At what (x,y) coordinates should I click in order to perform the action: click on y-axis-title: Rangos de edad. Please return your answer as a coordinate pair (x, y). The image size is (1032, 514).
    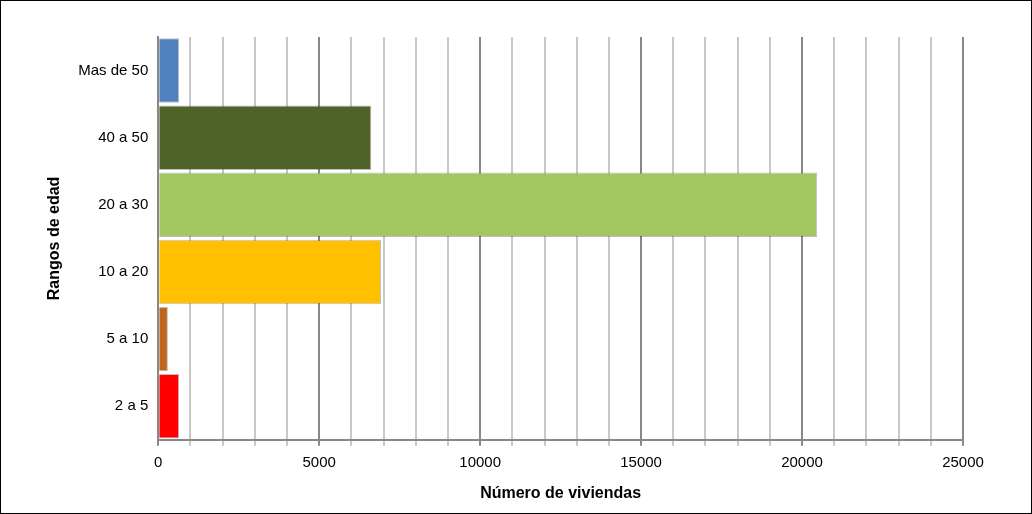
    Looking at the image, I should click on (54, 238).